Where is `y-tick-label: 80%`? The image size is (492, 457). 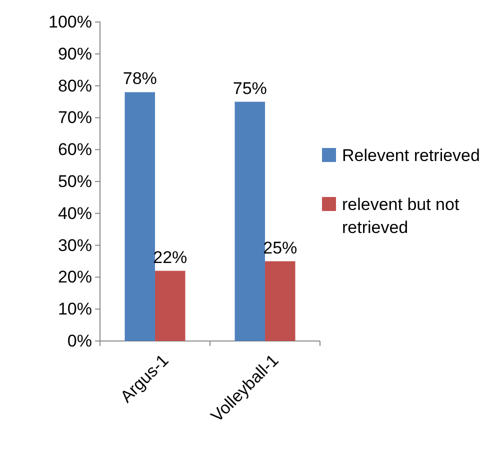 y-tick-label: 80% is located at coordinates (75, 86).